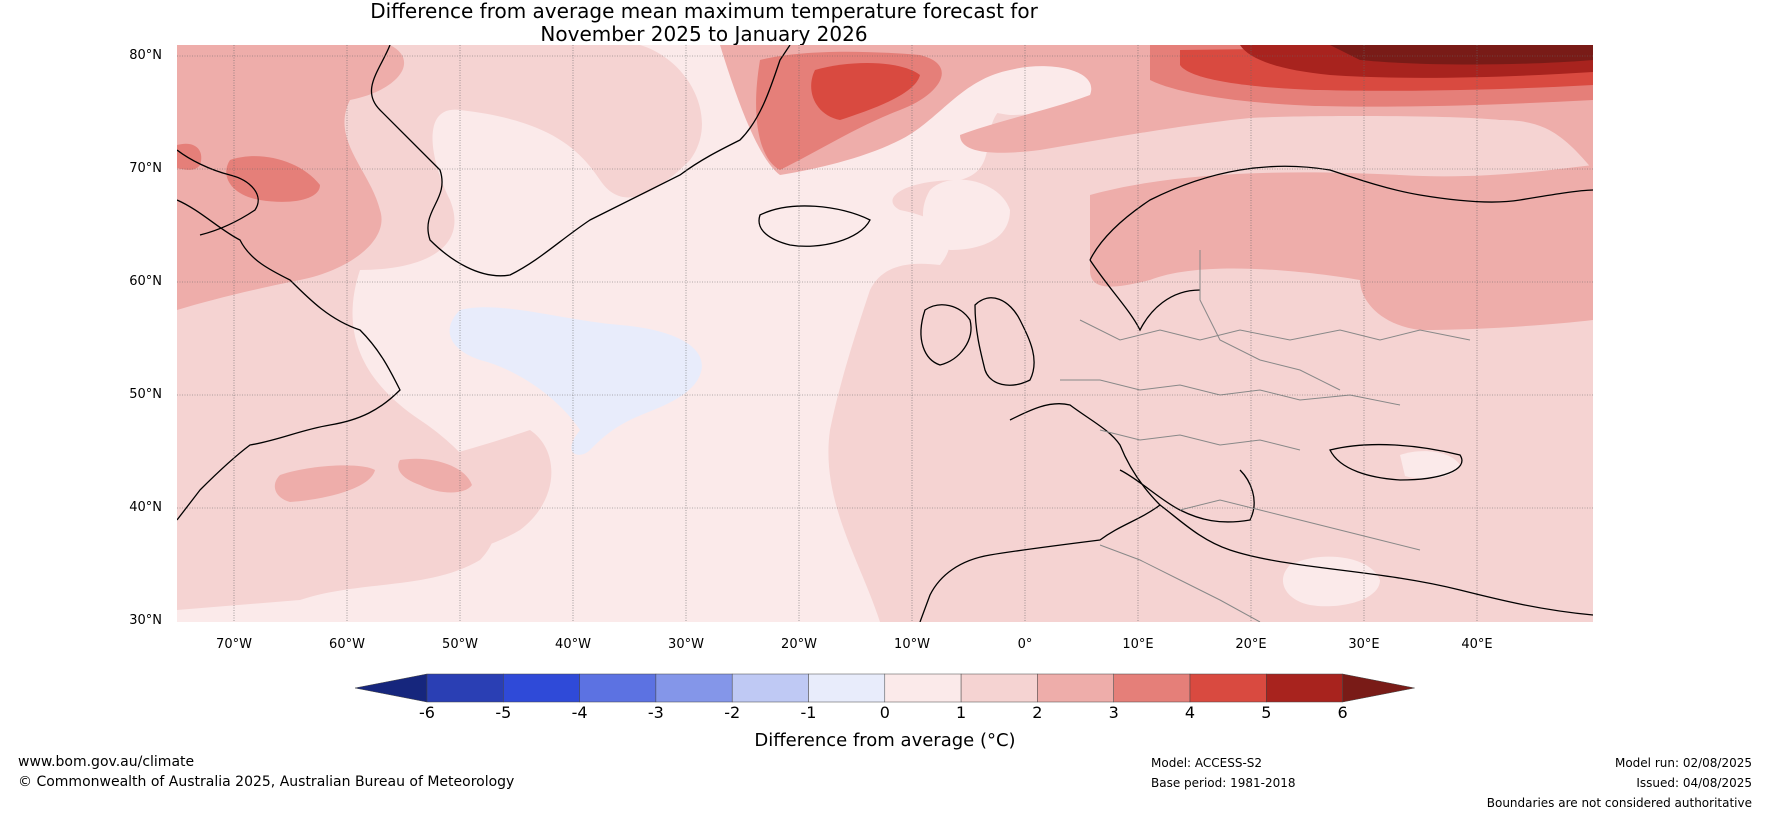 Image resolution: width=1770 pixels, height=816 pixels. I want to click on colorbar-extend-high, so click(1378, 688).